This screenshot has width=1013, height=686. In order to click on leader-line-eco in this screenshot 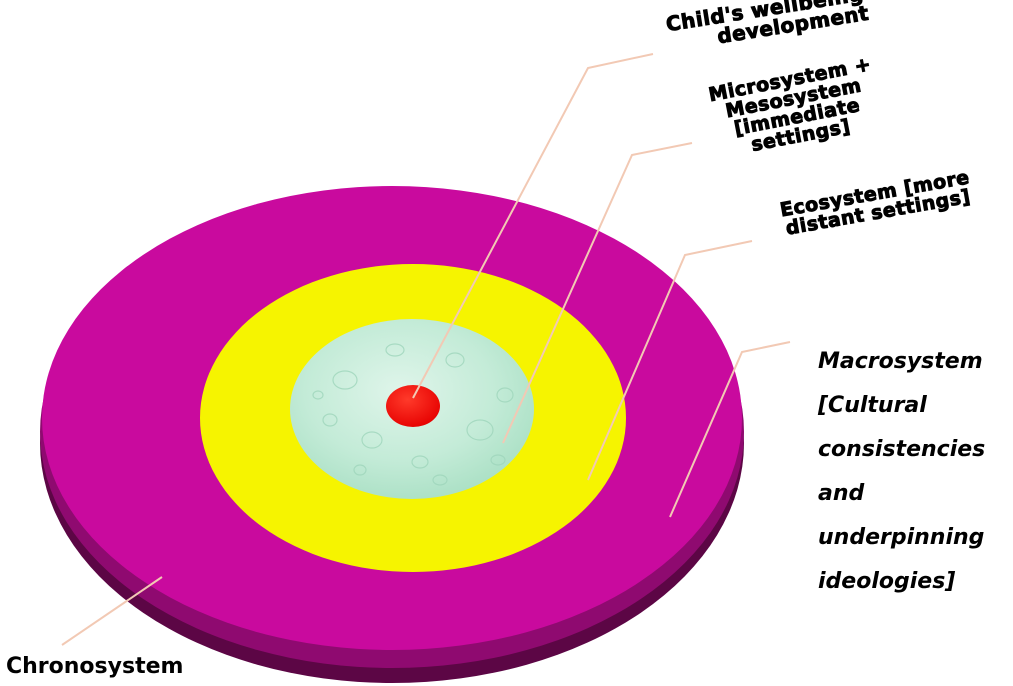, I will do `click(670, 360)`.